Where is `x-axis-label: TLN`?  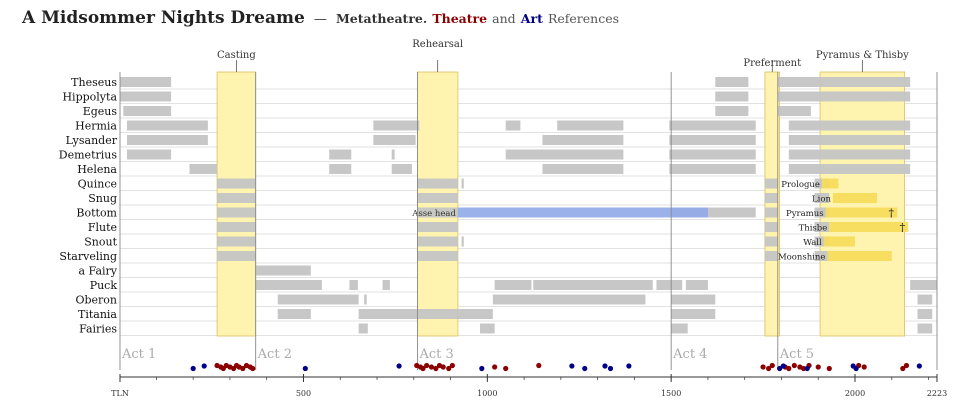 x-axis-label: TLN is located at coordinates (120, 393).